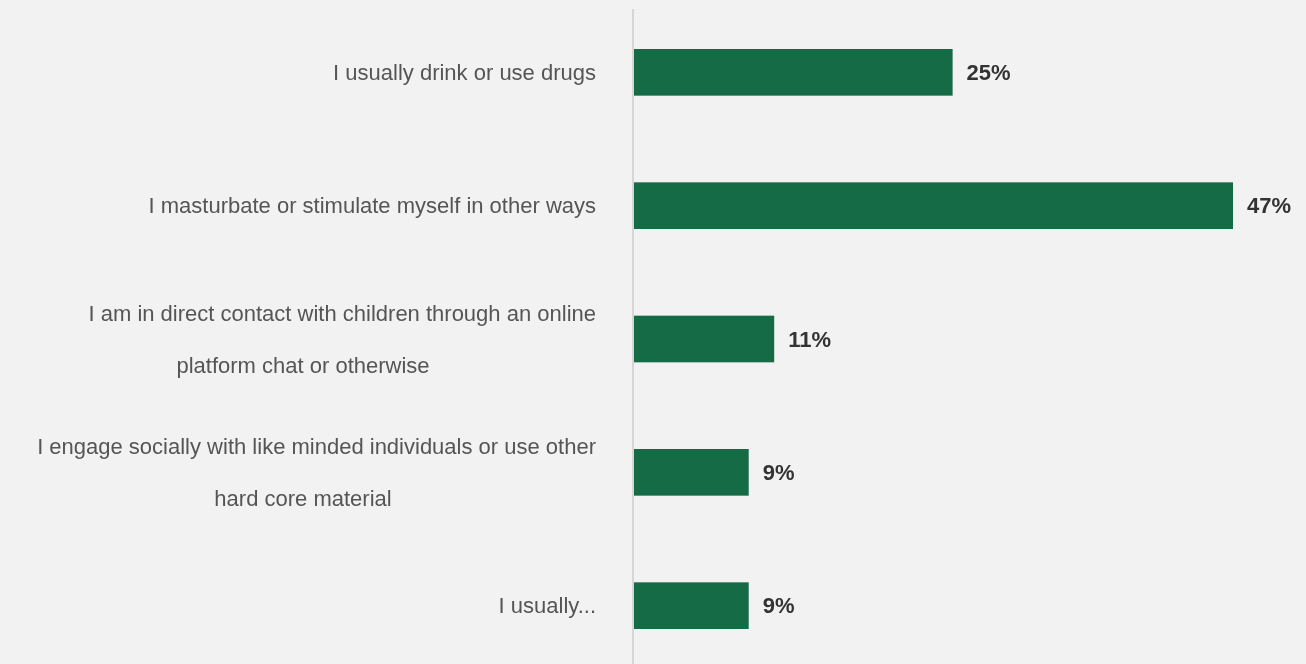  Describe the element at coordinates (988, 73) in the screenshot. I see `data-label: 25%` at that location.